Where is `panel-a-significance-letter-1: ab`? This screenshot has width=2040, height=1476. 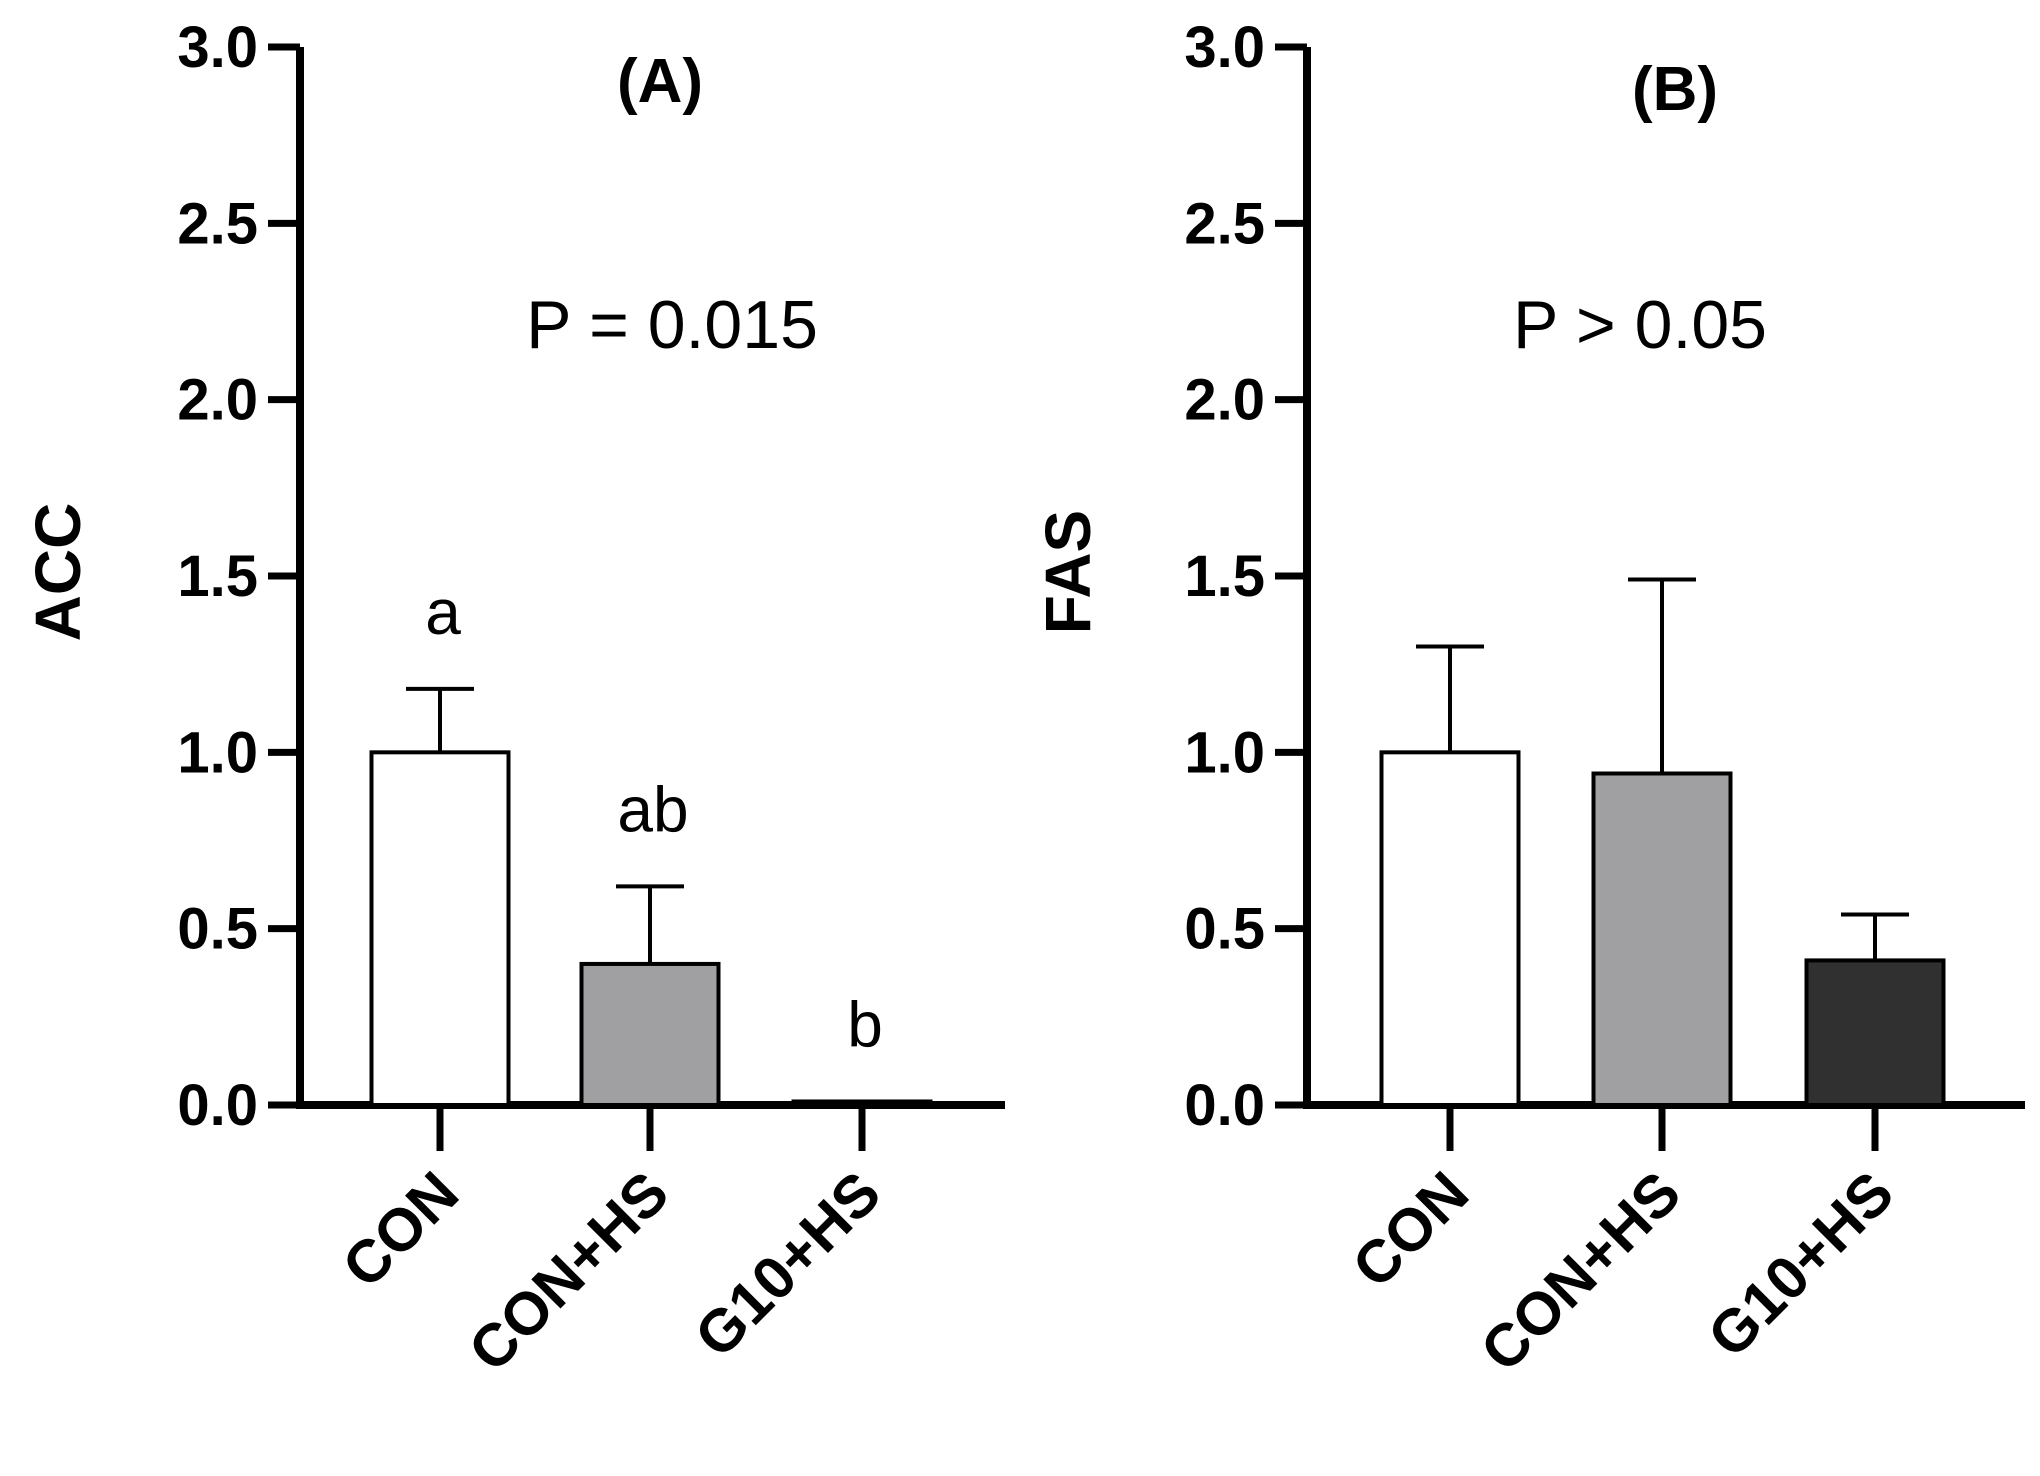
panel-a-significance-letter-1: ab is located at coordinates (652, 809).